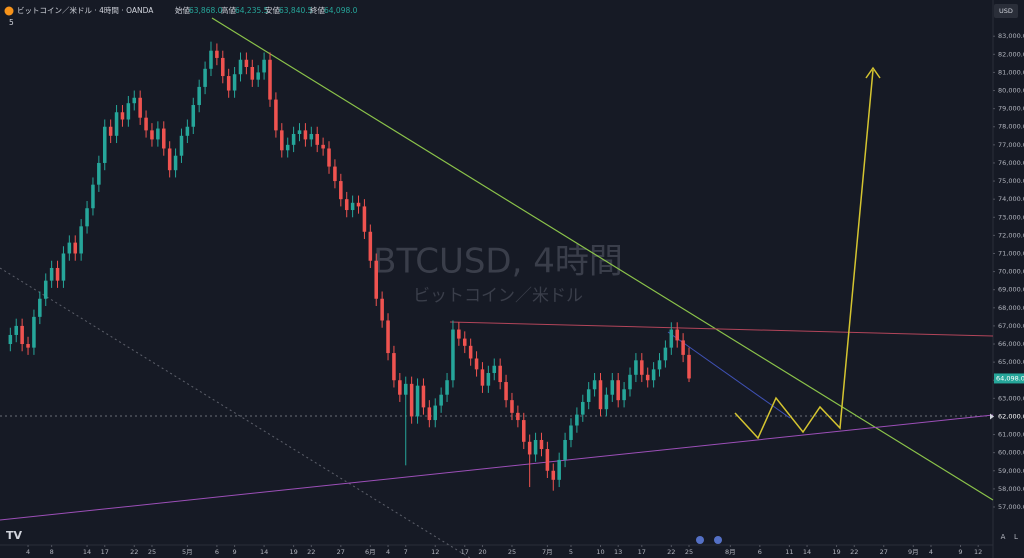 This screenshot has height=558, width=1024. I want to click on x-tick-label: 7, so click(406, 552).